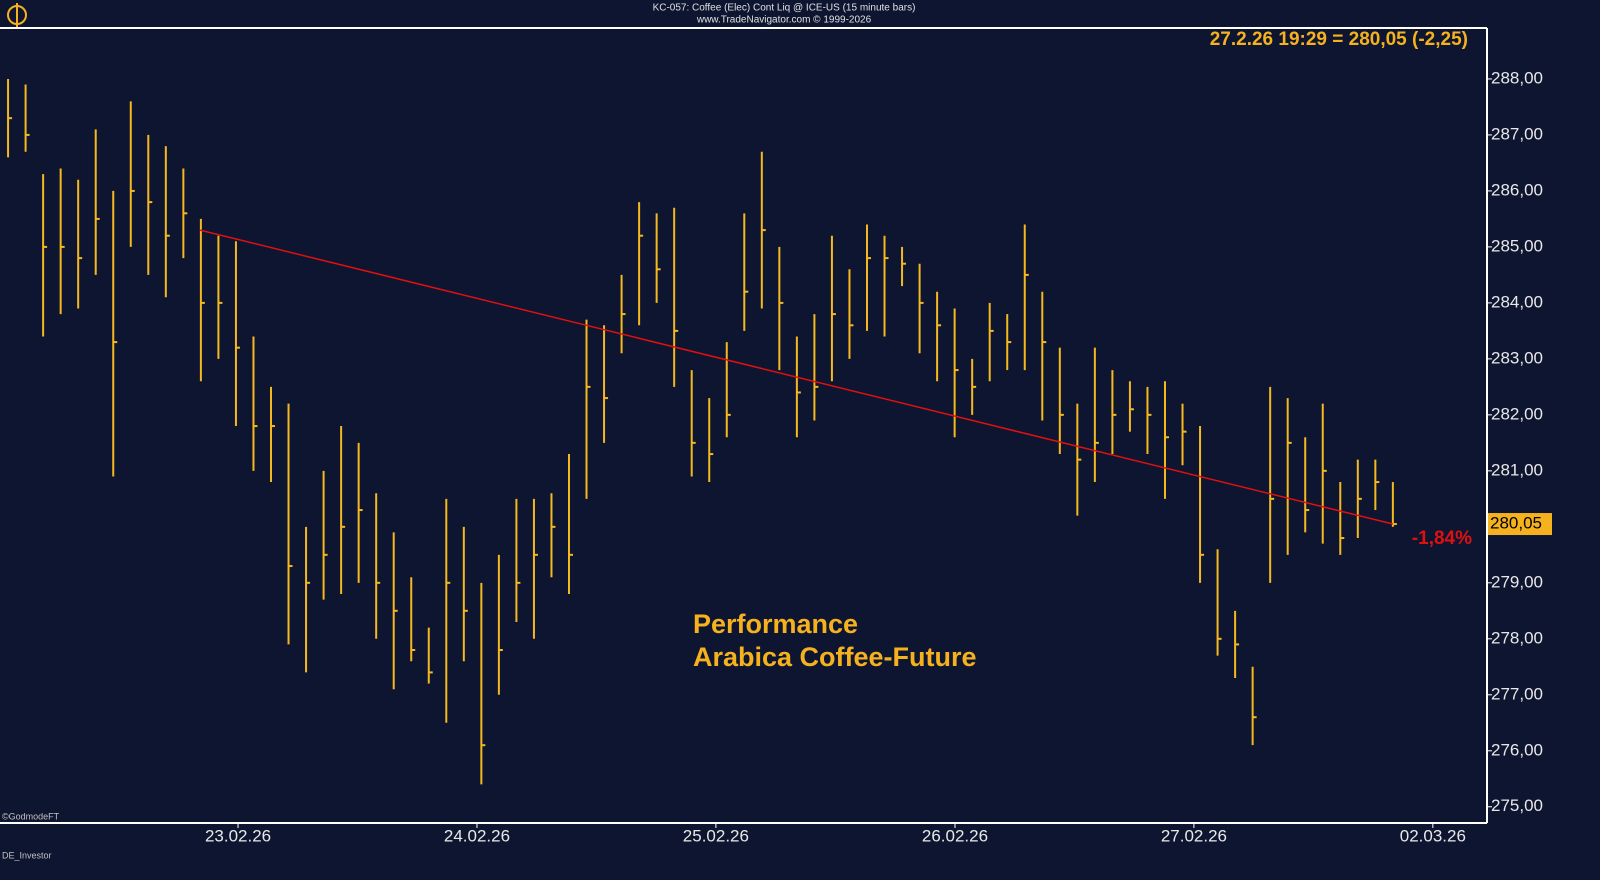 The height and width of the screenshot is (880, 1600). I want to click on chart-subtitle: www.TradeNavigator.com © 1999-2026, so click(784, 20).